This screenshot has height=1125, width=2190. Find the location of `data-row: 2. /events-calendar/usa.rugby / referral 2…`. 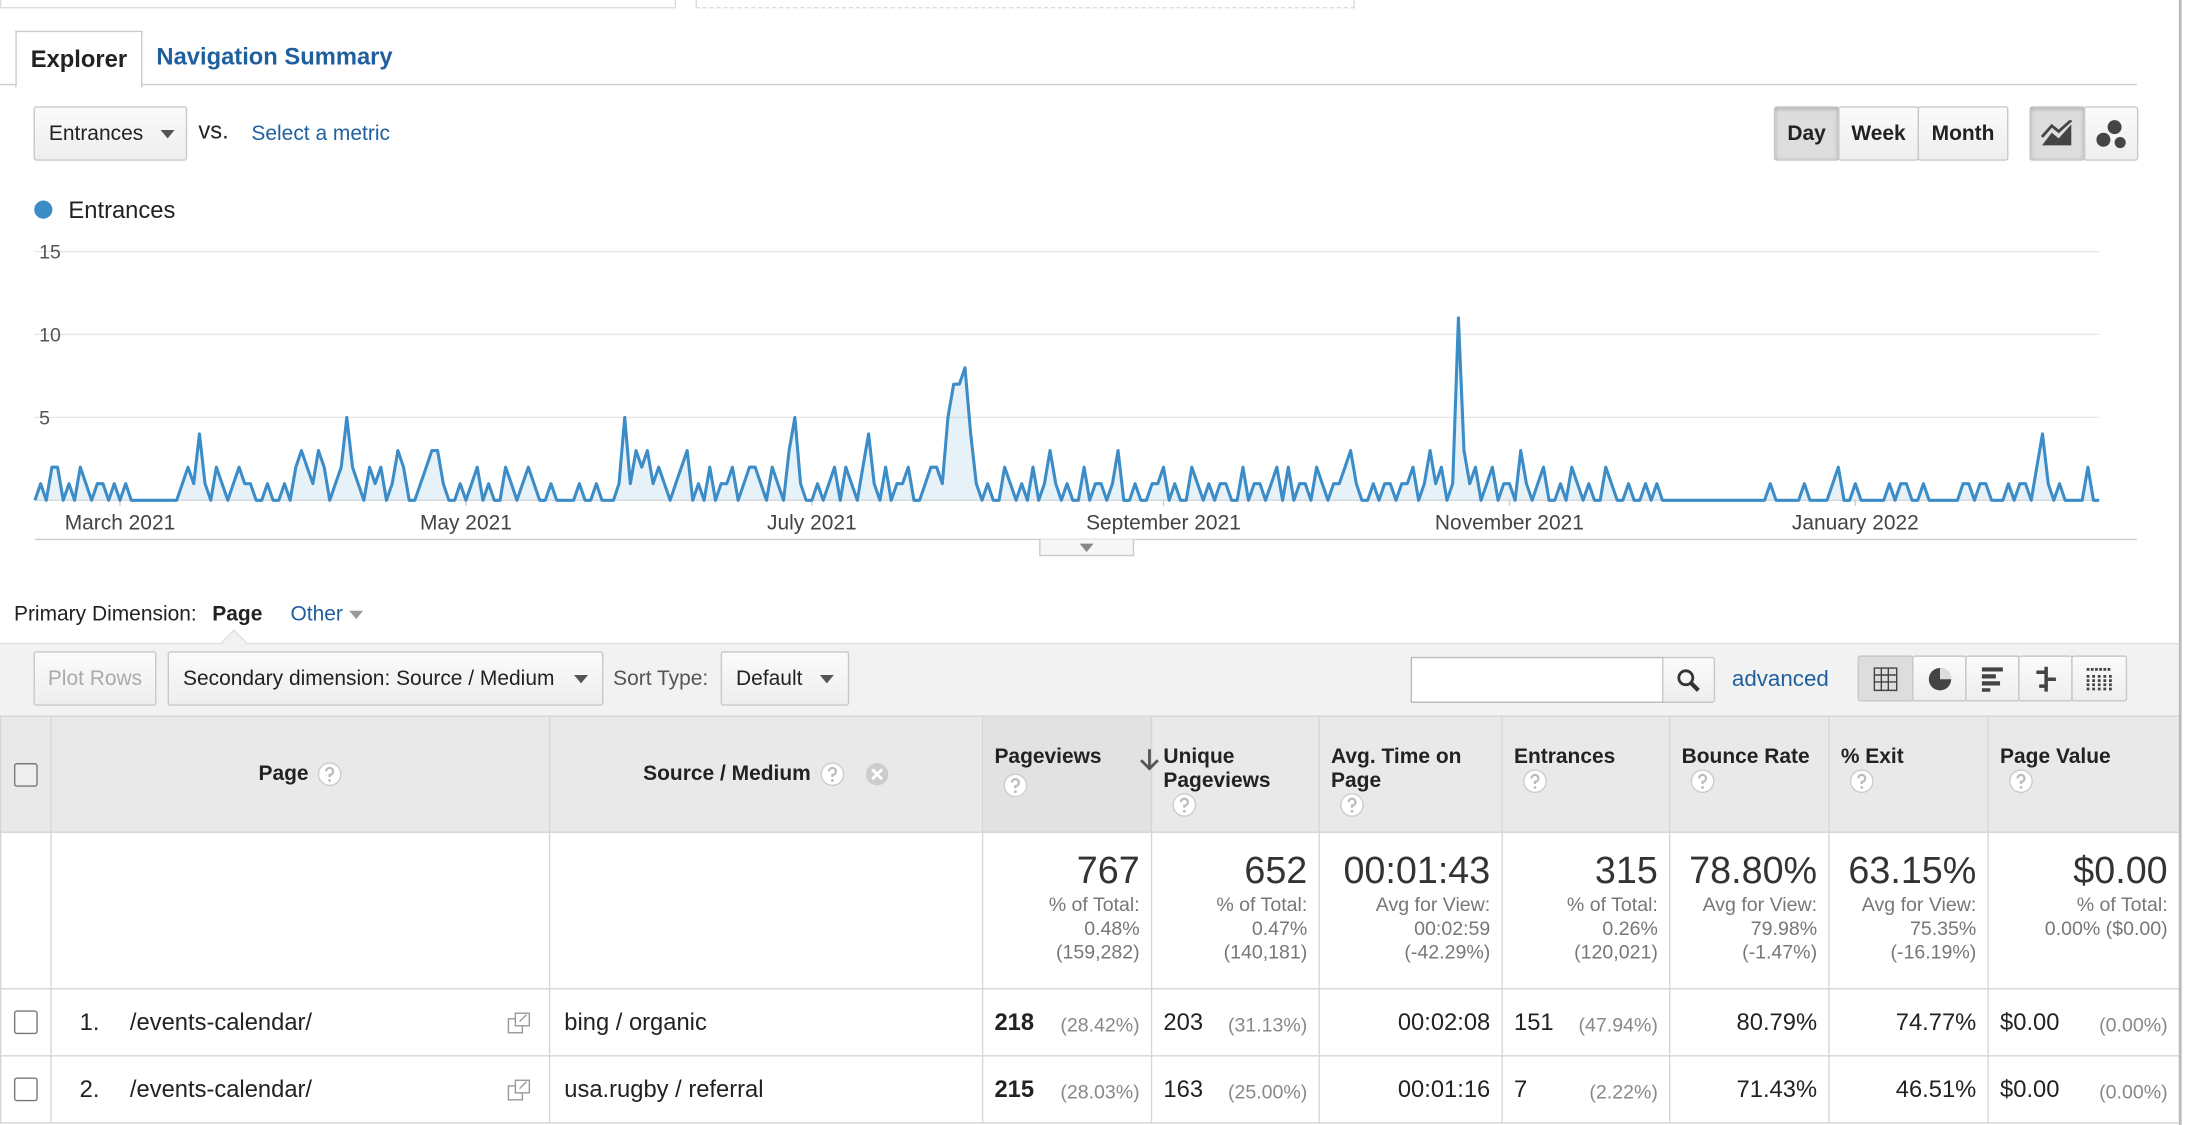

data-row: 2. /events-calendar/usa.rugby / referral 2… is located at coordinates (1090, 1089).